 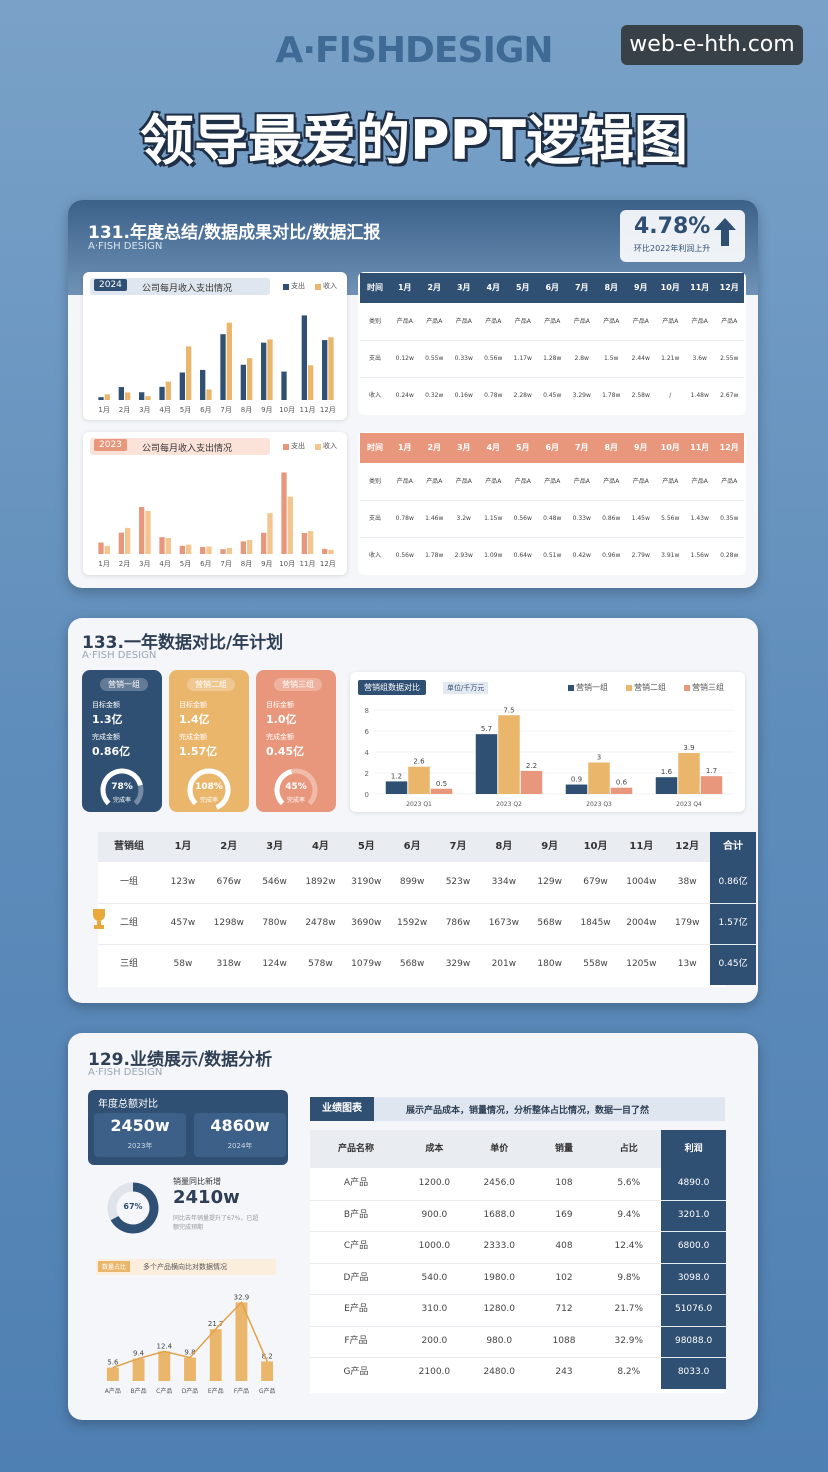 What do you see at coordinates (106, 737) in the screenshot?
I see `done-label: 完成金额` at bounding box center [106, 737].